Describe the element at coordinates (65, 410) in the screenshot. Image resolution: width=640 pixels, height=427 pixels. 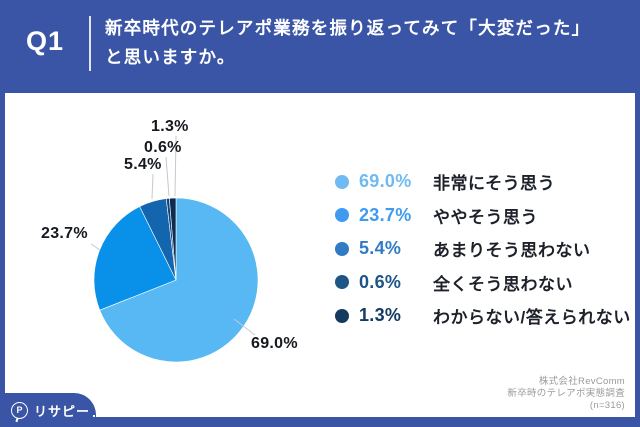
I see `risapee-logo-text: リサピー` at that location.